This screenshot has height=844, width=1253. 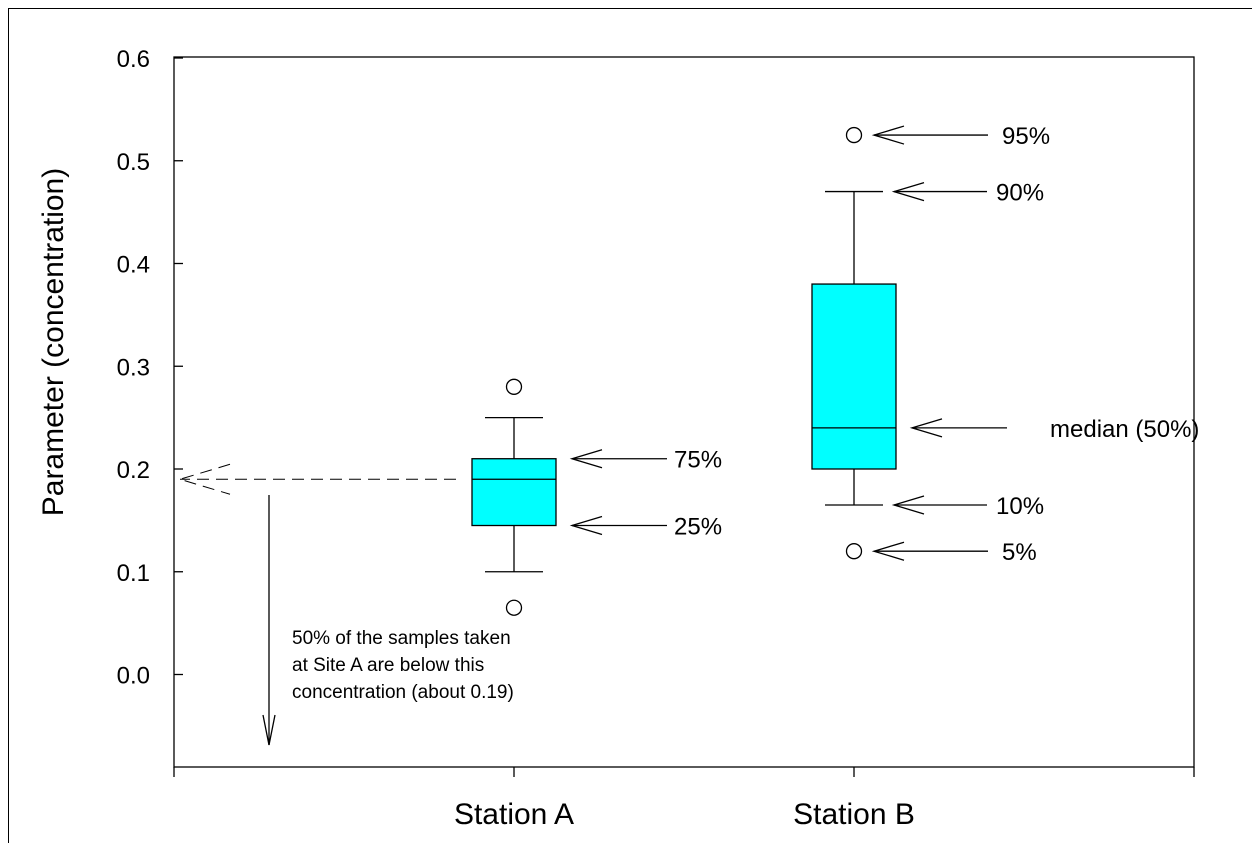 I want to click on y-tick-label: 0.3, so click(x=133, y=367).